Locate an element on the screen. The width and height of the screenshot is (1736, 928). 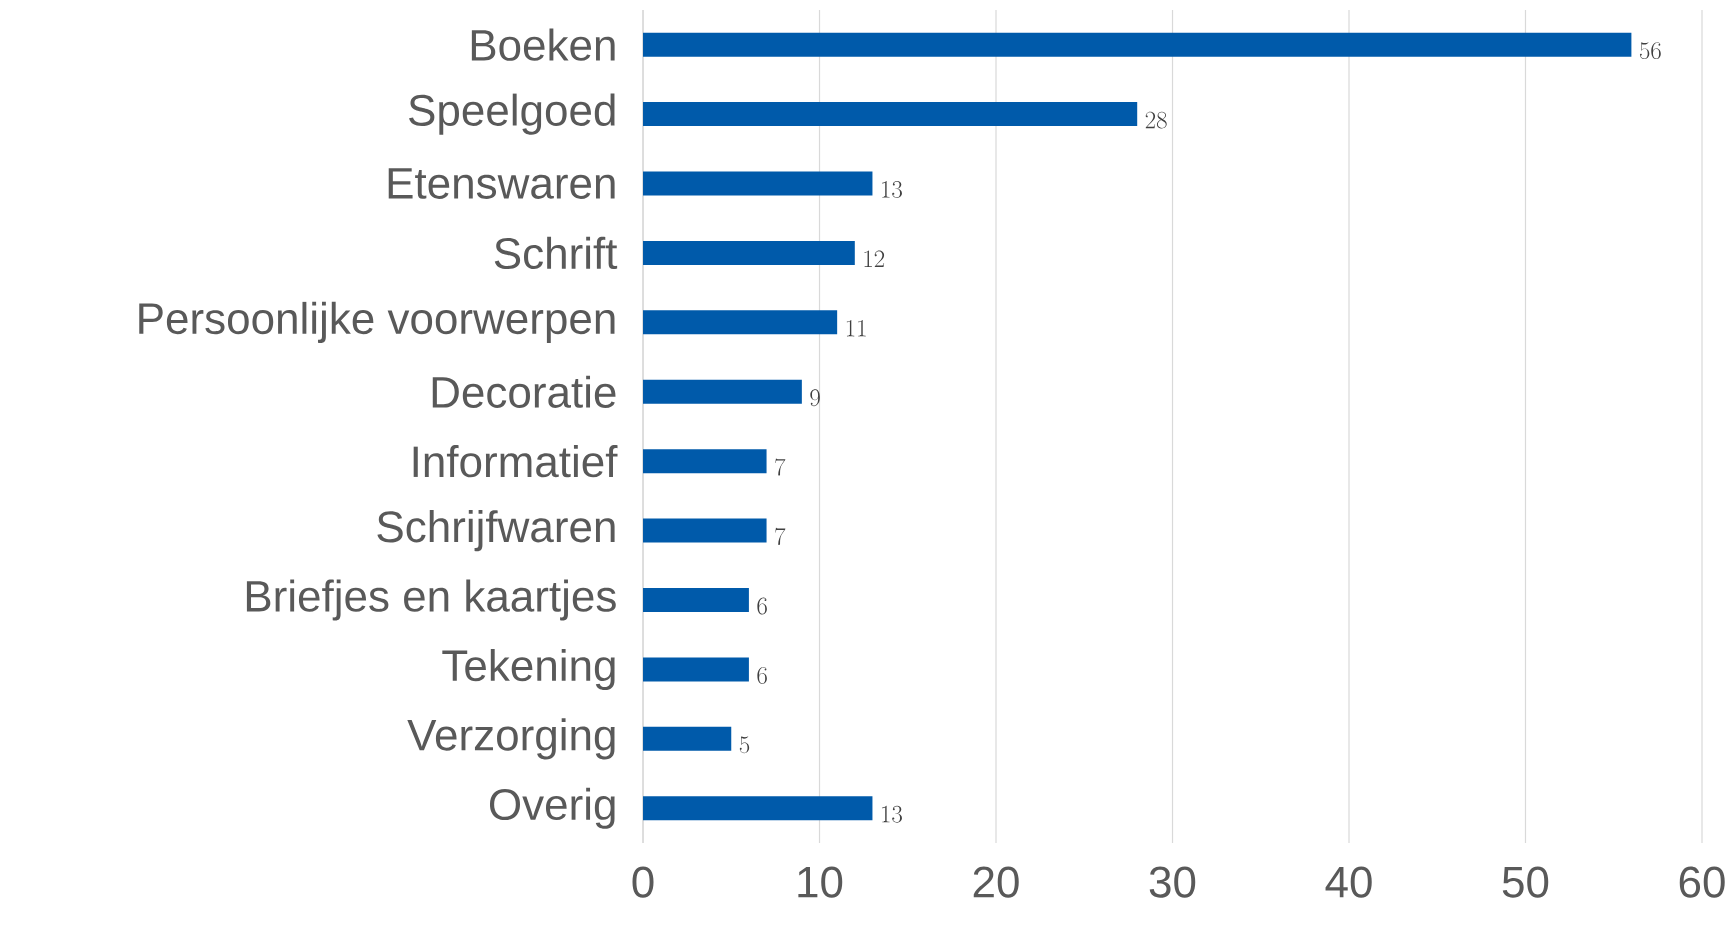
x-tick-label: 30 is located at coordinates (1172, 882).